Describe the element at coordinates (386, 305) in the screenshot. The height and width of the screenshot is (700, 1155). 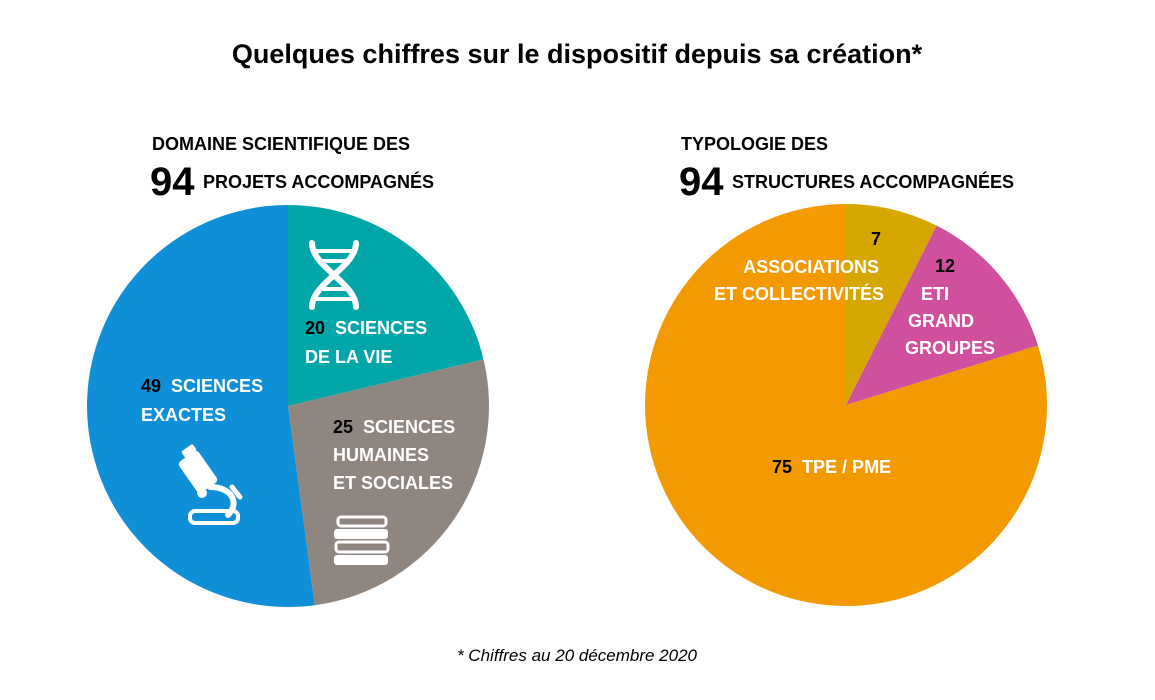
I see `pie-slice-sciences-vie` at that location.